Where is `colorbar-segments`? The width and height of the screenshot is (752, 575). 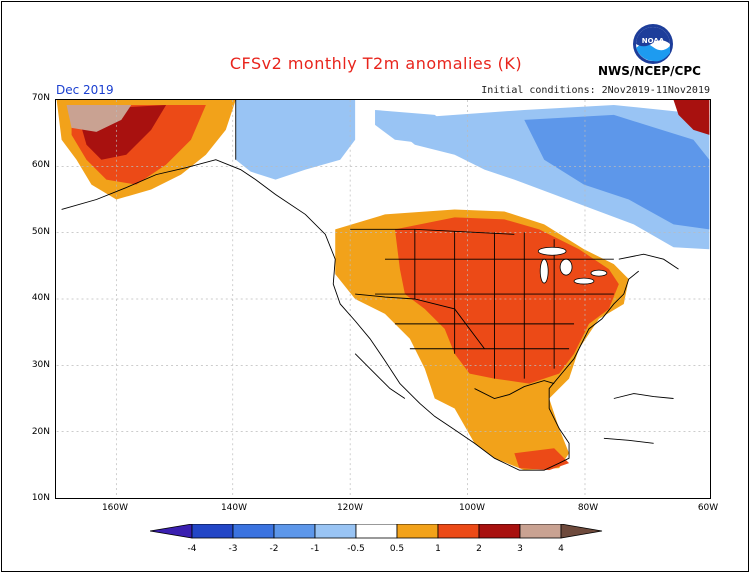 colorbar-segments is located at coordinates (376, 531).